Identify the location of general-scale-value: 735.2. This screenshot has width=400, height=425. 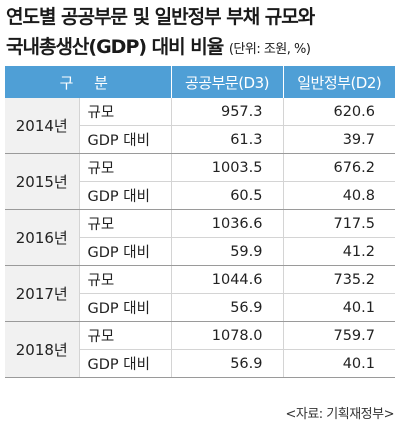
(339, 279).